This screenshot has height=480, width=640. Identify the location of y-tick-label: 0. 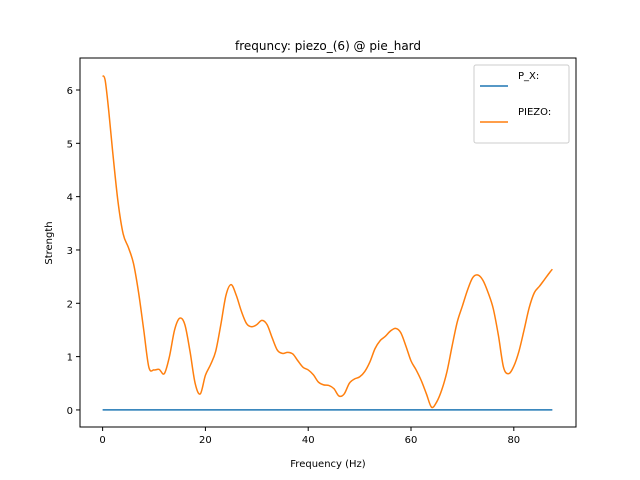
(70, 411).